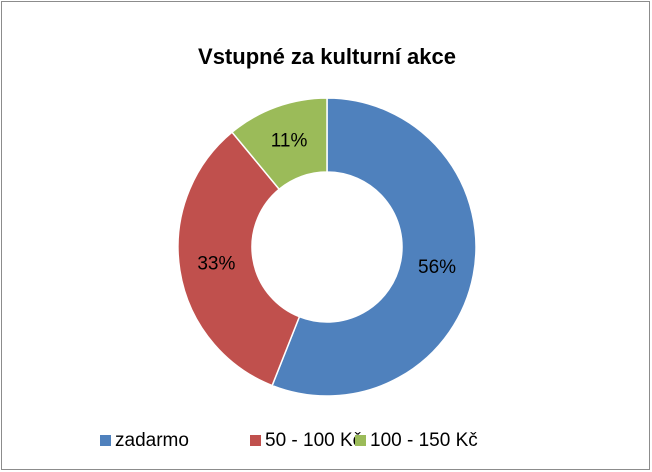 The width and height of the screenshot is (652, 472). I want to click on data-label: 33%, so click(216, 264).